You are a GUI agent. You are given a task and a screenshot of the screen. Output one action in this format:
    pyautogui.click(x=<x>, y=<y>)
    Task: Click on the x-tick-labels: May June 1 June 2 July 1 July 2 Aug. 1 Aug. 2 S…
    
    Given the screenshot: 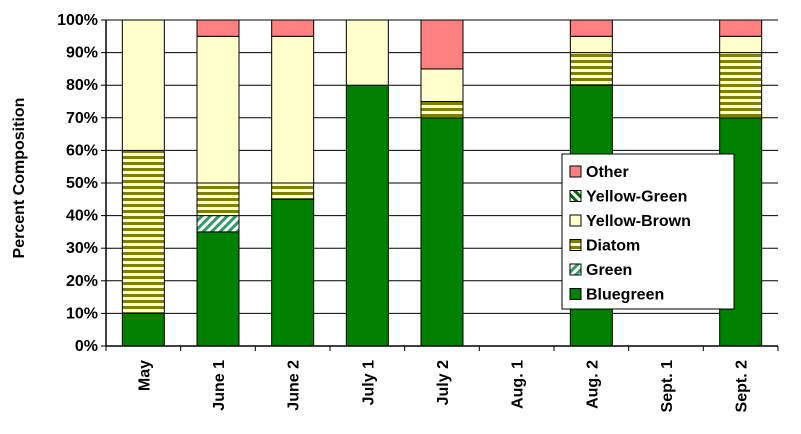 What is the action you would take?
    pyautogui.click(x=443, y=386)
    